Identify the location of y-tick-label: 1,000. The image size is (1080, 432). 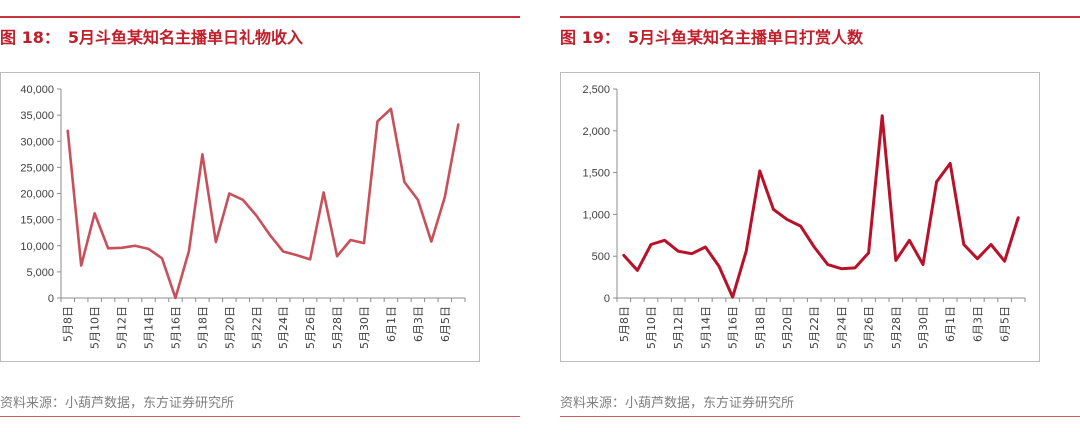
(596, 215).